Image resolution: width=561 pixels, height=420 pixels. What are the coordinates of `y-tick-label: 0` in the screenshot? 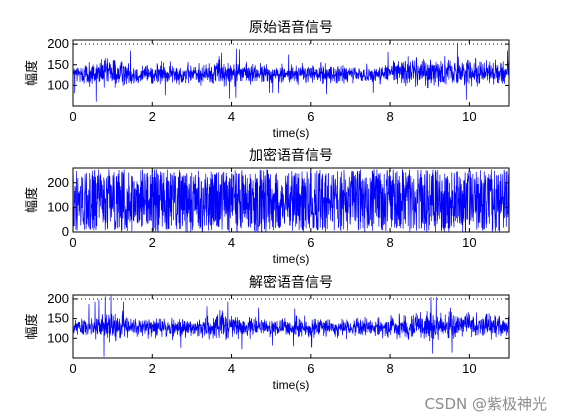 It's located at (65, 231).